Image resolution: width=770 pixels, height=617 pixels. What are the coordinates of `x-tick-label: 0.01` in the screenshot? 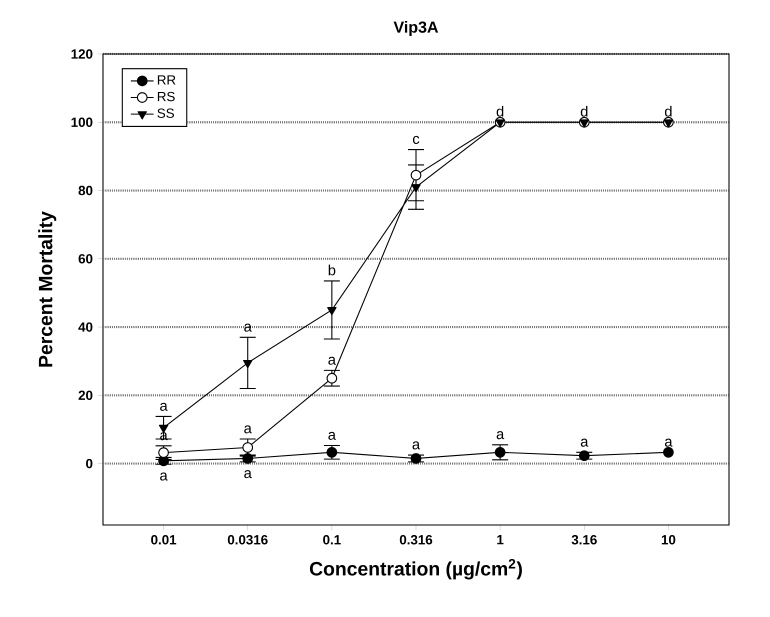 It's located at (163, 539).